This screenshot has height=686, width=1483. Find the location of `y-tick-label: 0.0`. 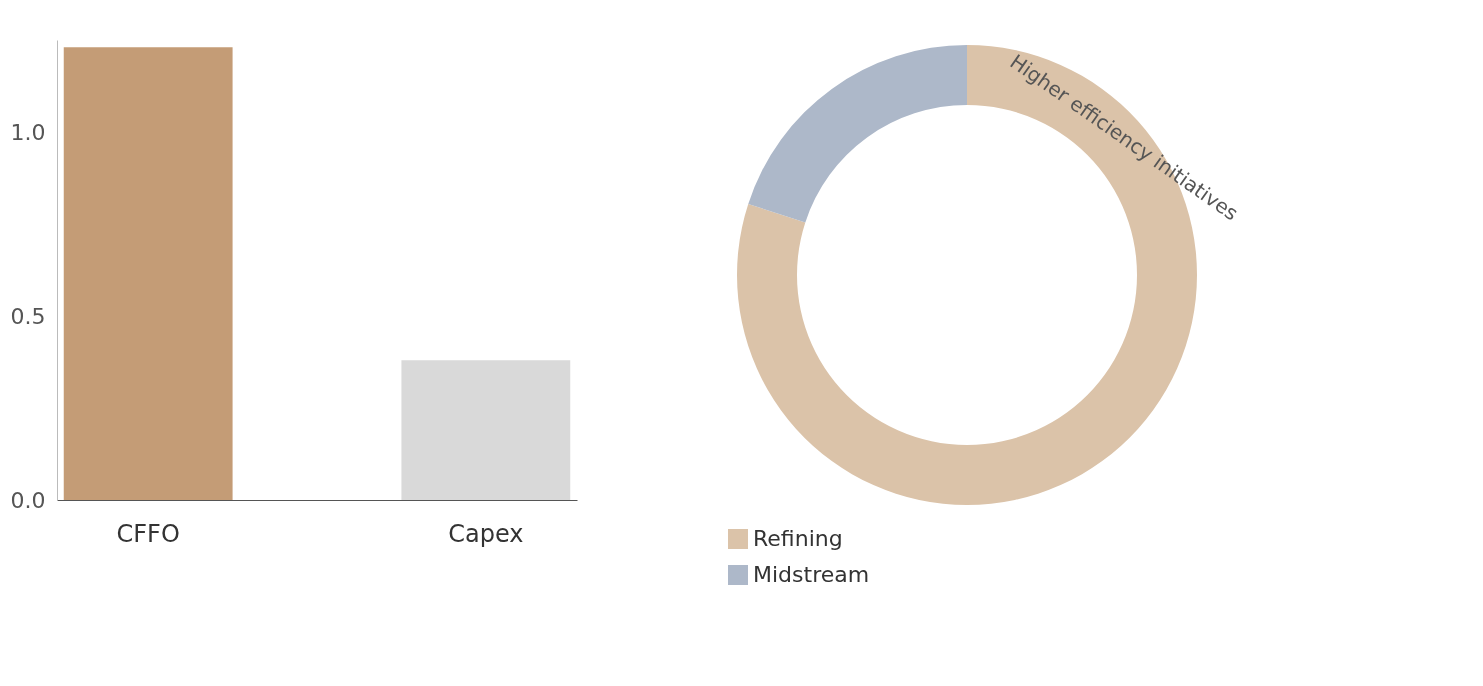

y-tick-label: 0.0 is located at coordinates (28, 500).